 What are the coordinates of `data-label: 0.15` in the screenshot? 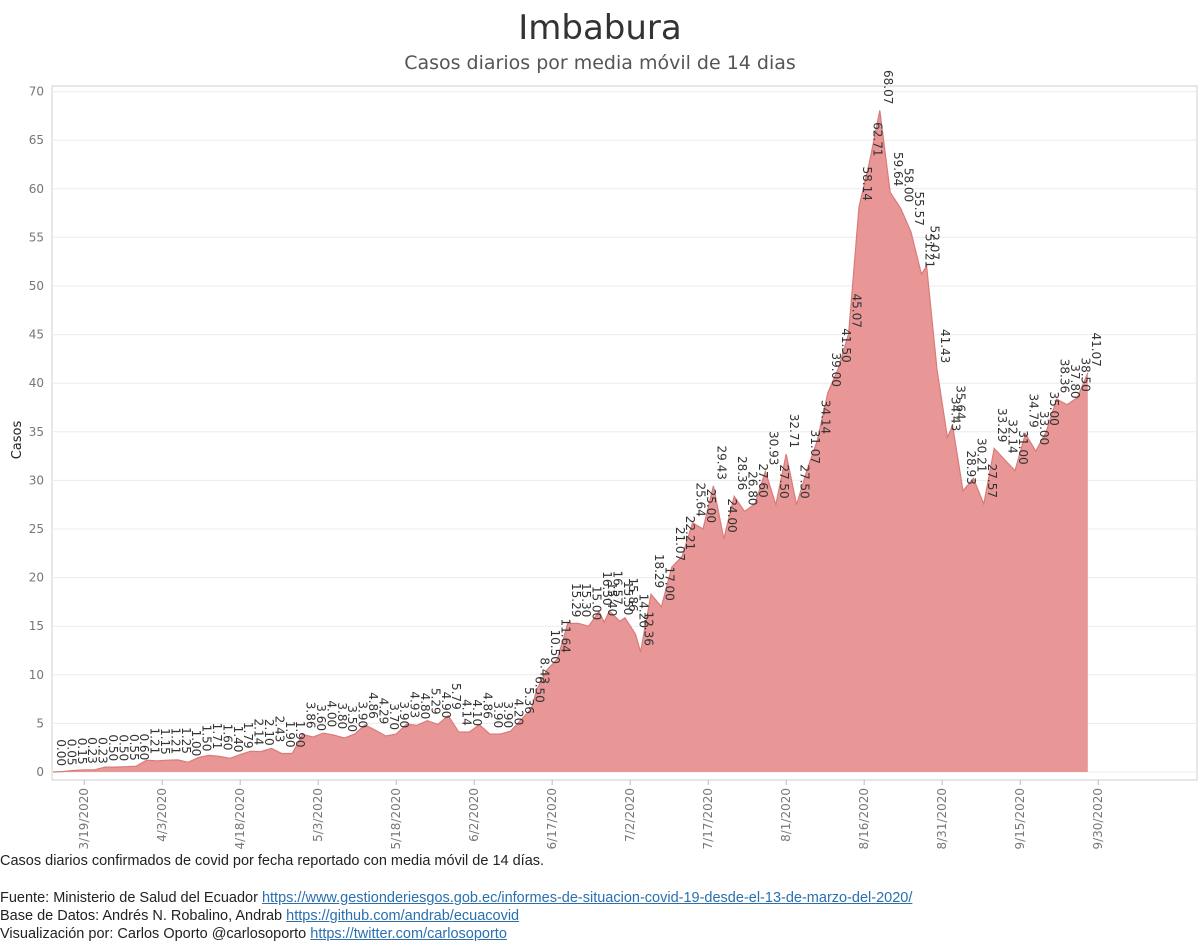 It's located at (82, 751).